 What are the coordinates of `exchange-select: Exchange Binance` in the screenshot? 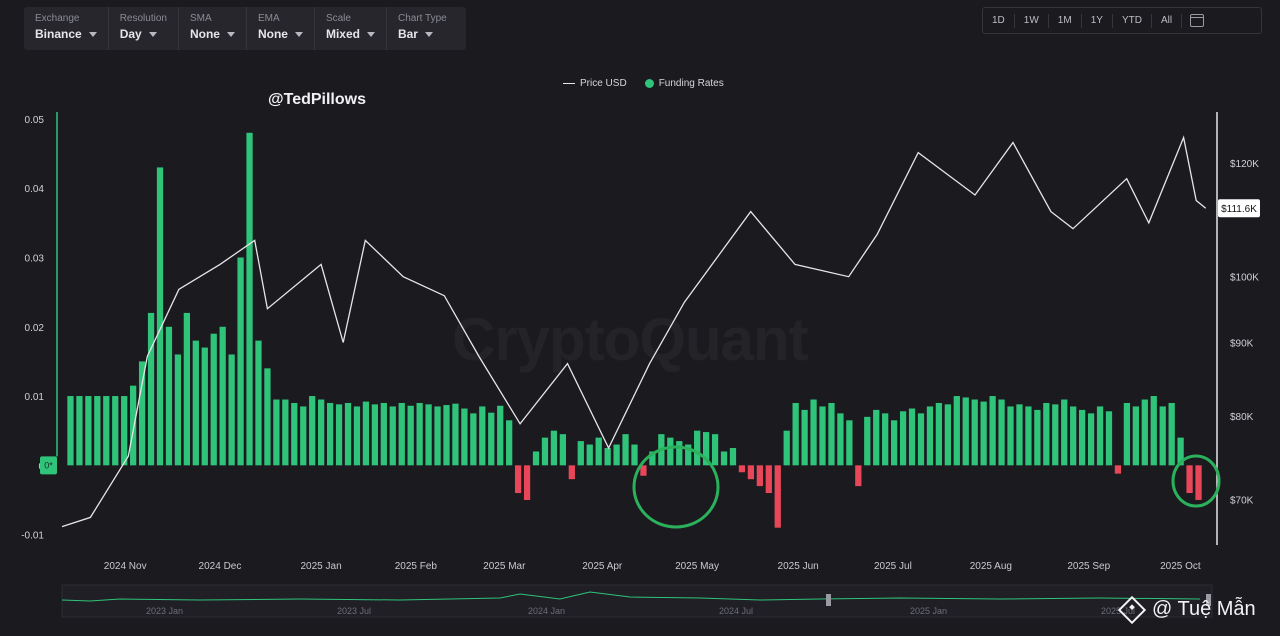 It's located at (66, 28).